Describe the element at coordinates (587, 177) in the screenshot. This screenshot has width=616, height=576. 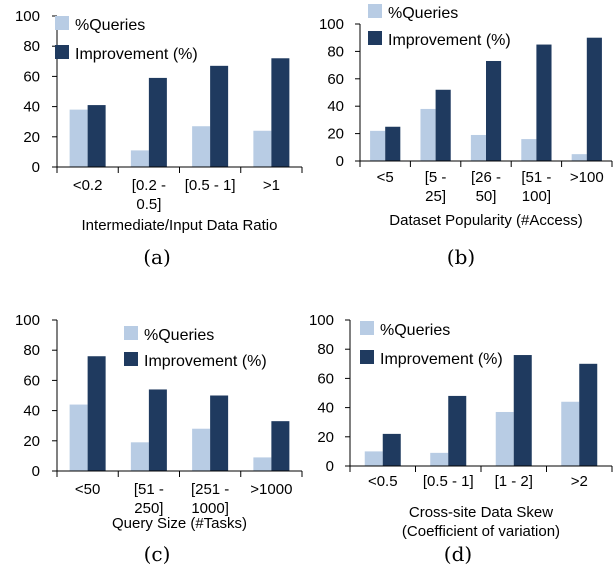
I see `x-category-label: >100` at that location.